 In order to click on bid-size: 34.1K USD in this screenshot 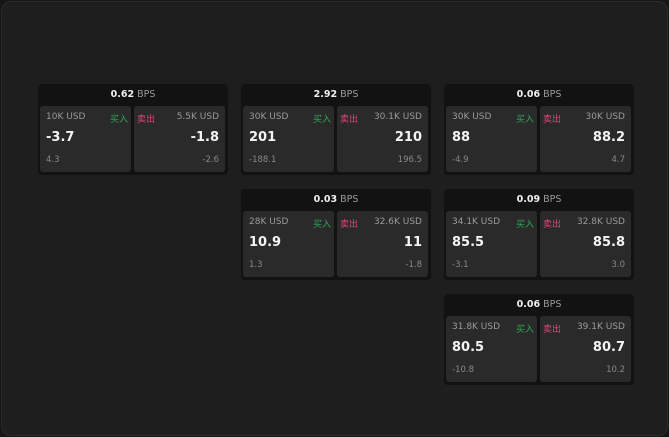, I will do `click(476, 222)`.